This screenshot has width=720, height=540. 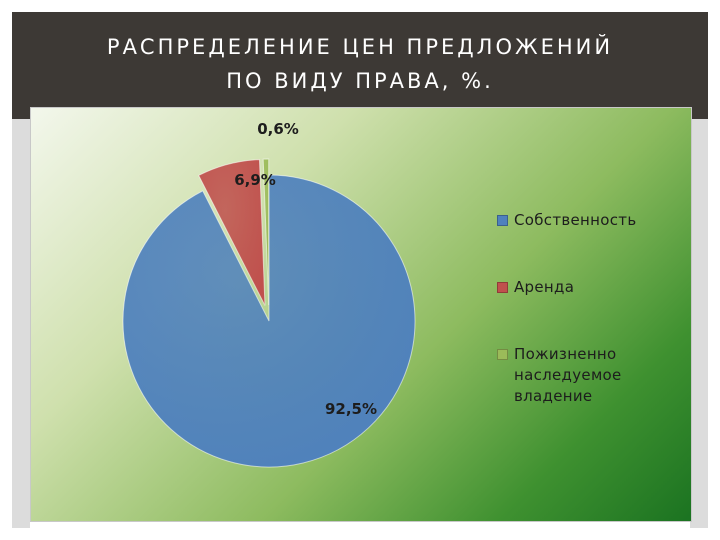 What do you see at coordinates (502, 220) in the screenshot?
I see `legend-swatch-blue` at bounding box center [502, 220].